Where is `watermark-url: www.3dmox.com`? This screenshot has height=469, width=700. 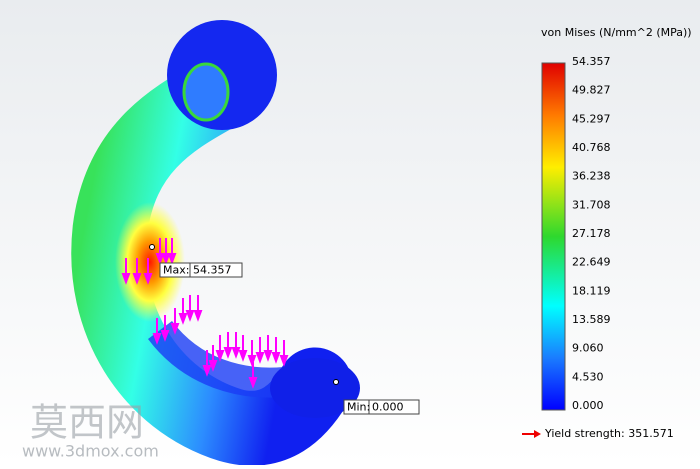
watermark-url: www.3dmox.com is located at coordinates (90, 451).